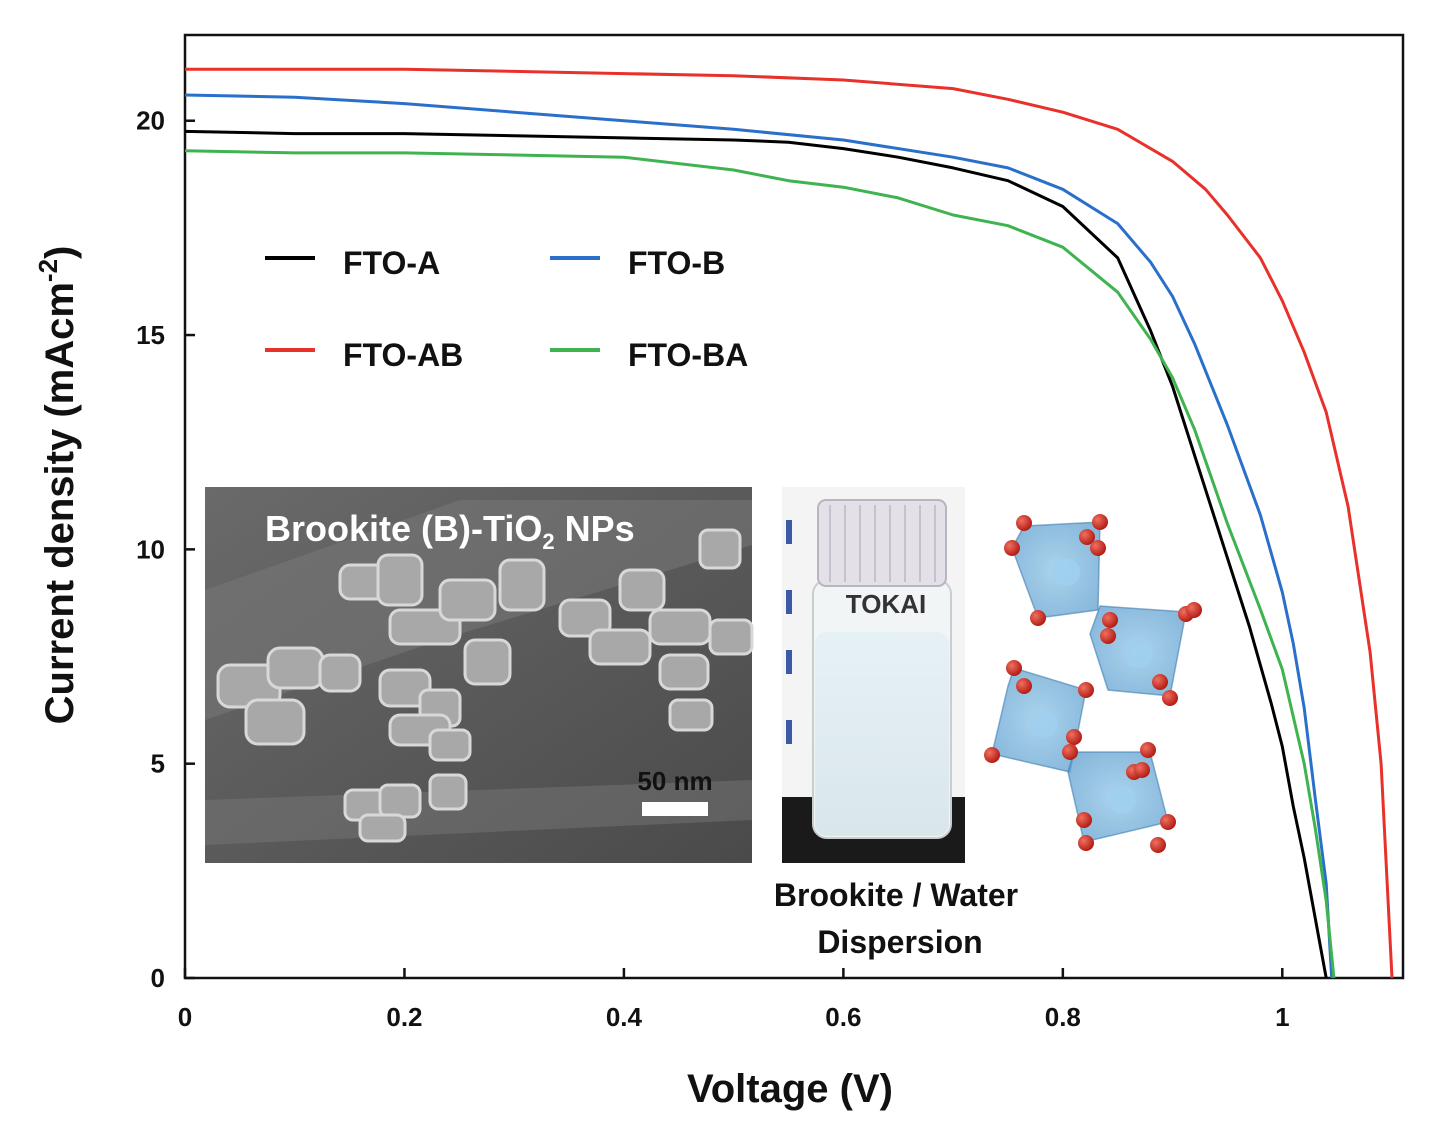 This screenshot has width=1440, height=1140. What do you see at coordinates (896, 895) in the screenshot?
I see `dispersion-caption-line1: Brookite / Water` at bounding box center [896, 895].